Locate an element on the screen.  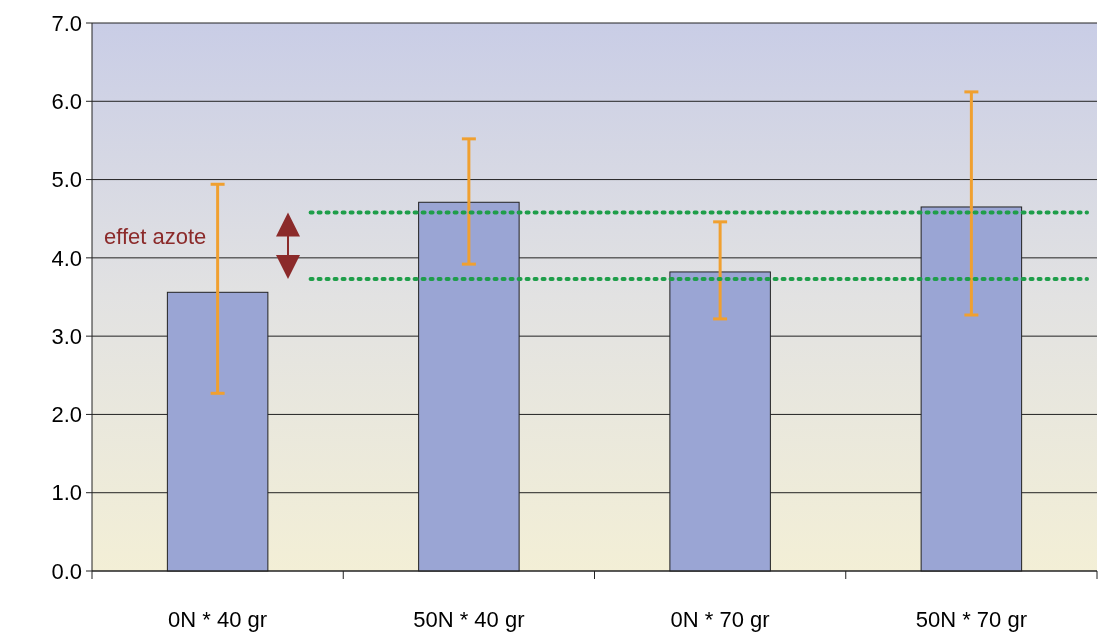
y-tick-label: 2.0 is located at coordinates (66, 415).